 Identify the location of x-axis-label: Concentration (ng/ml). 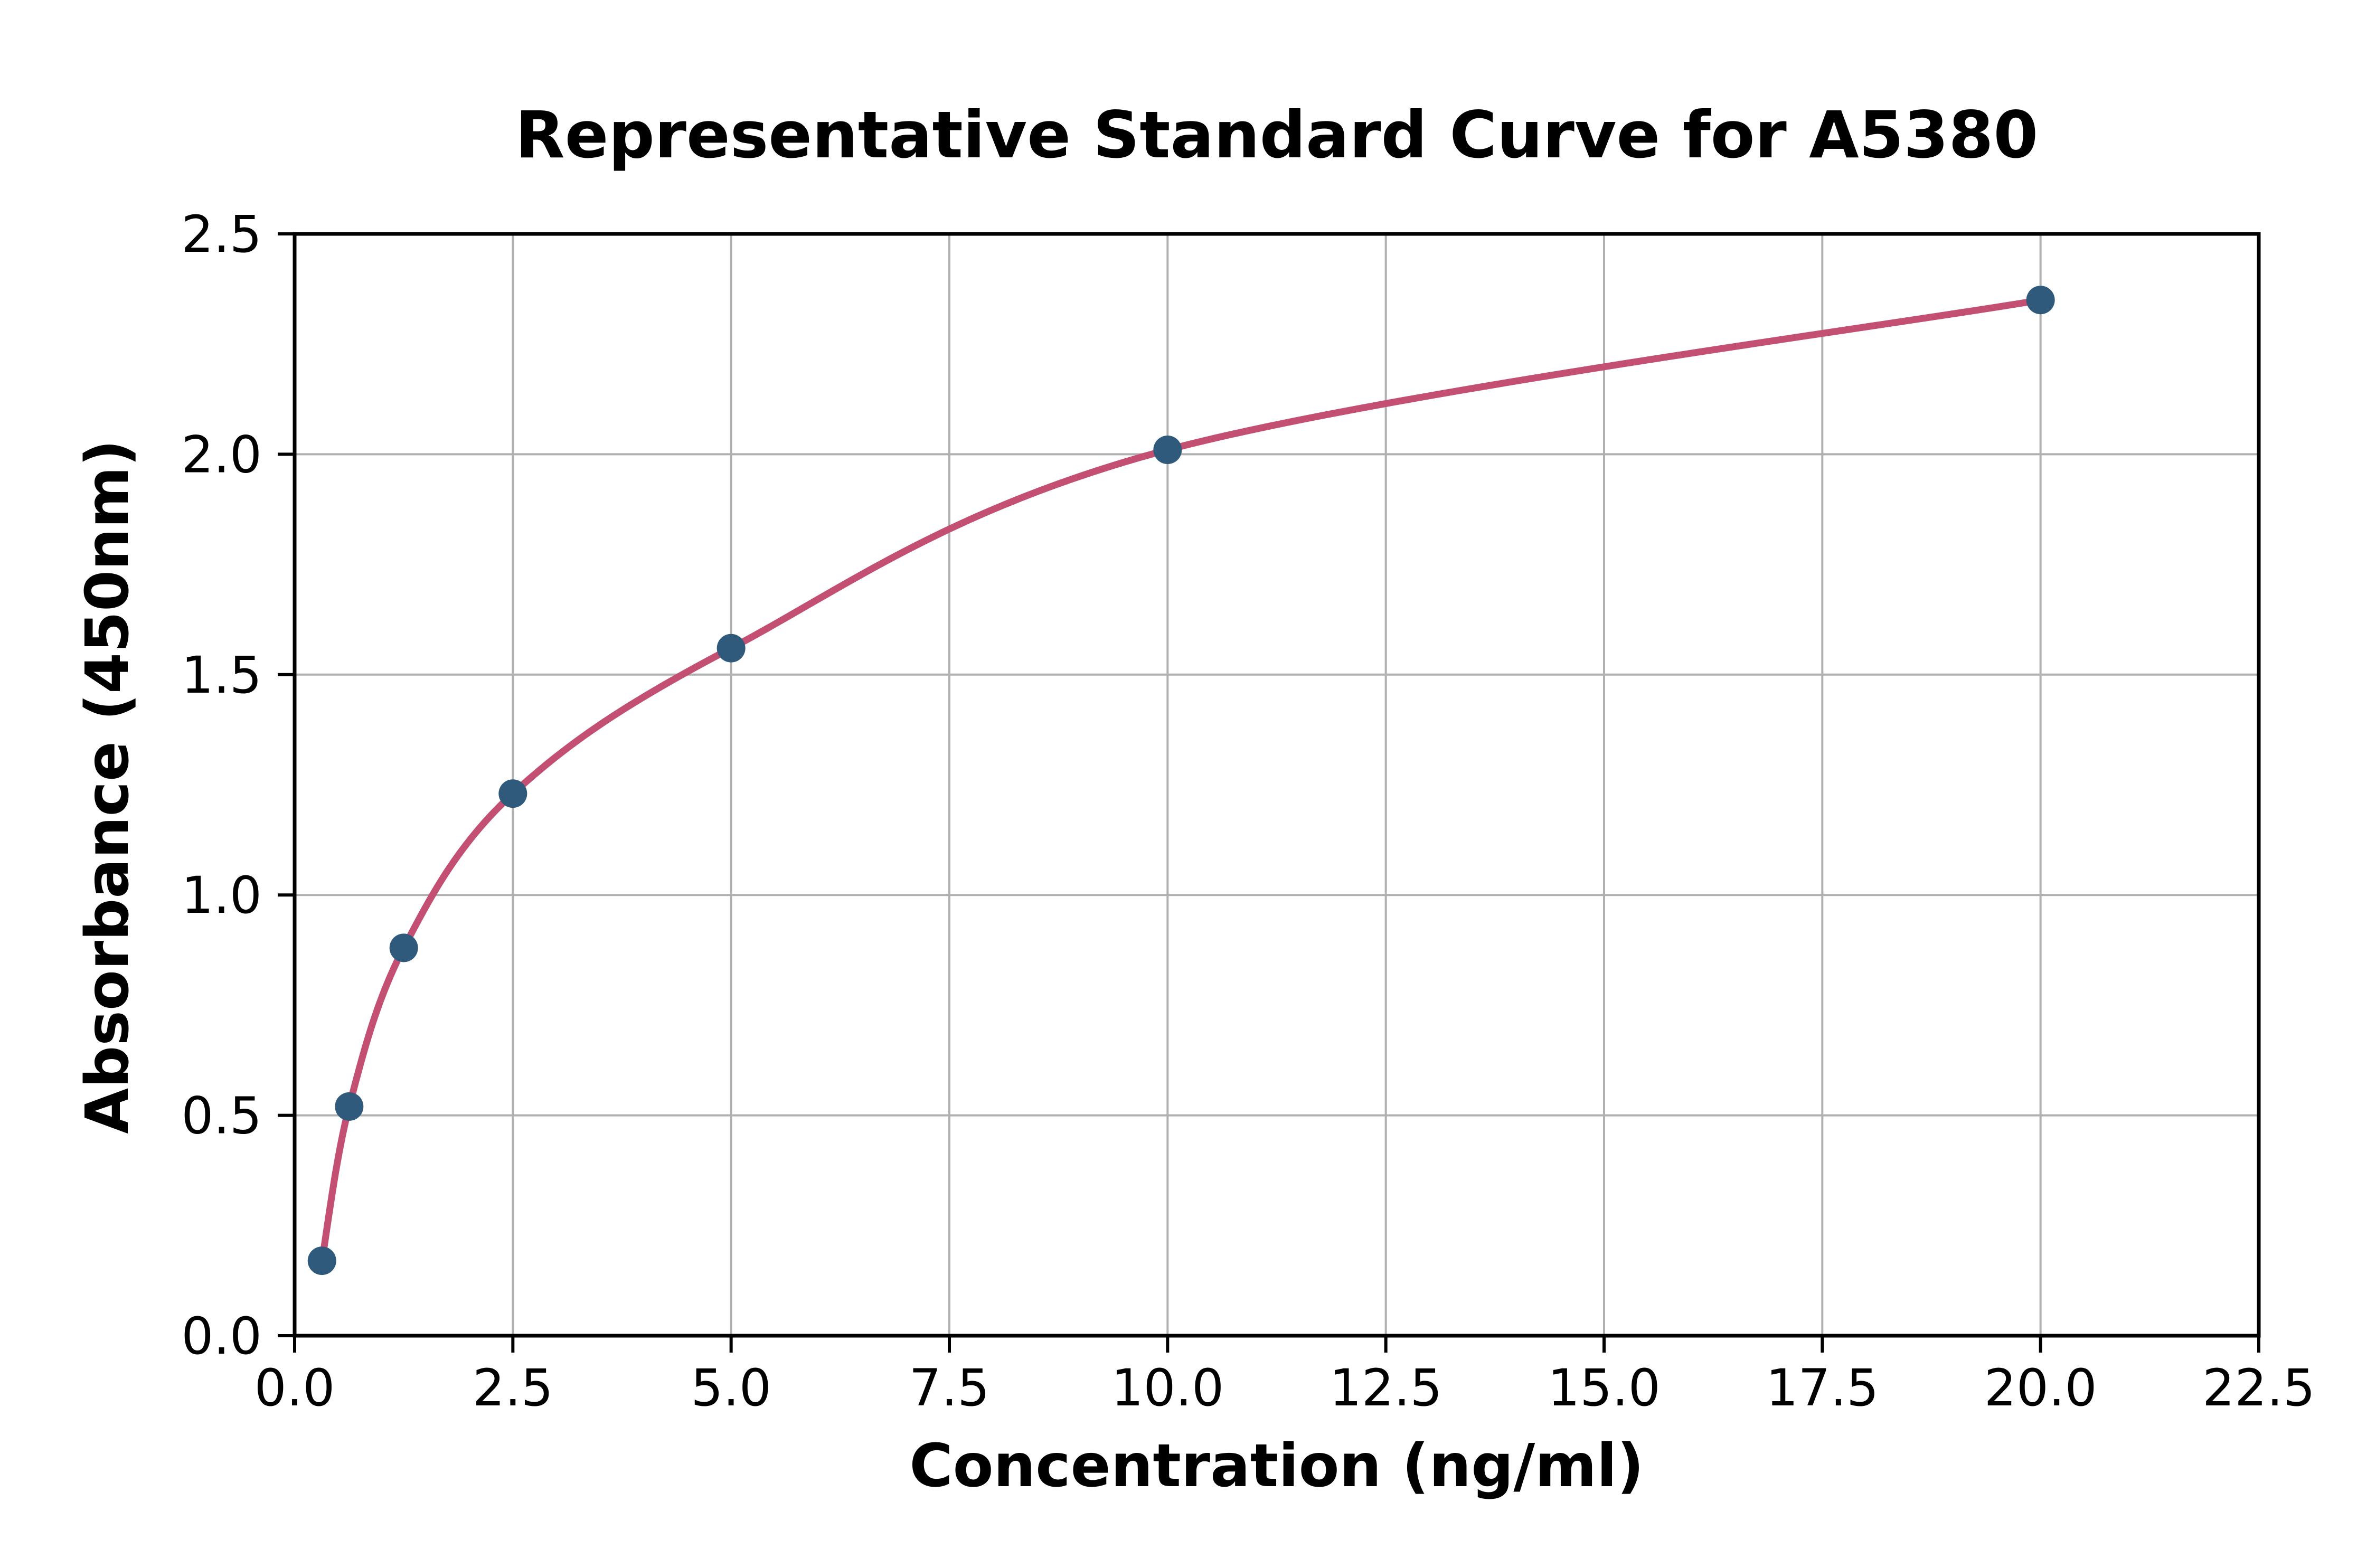
(1277, 1466).